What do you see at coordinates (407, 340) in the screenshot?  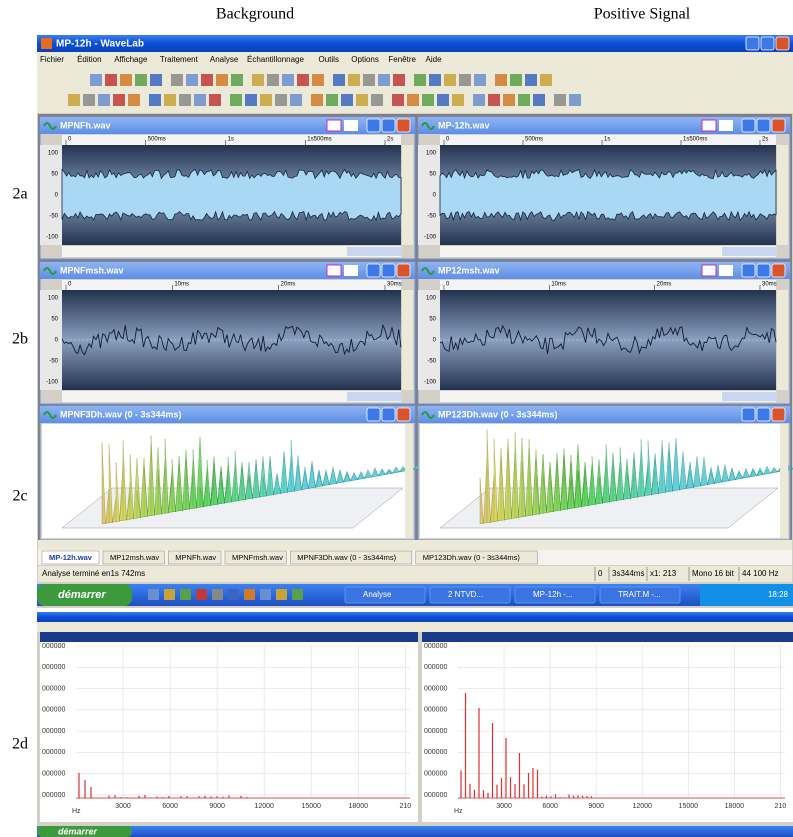 I see `level-slider` at bounding box center [407, 340].